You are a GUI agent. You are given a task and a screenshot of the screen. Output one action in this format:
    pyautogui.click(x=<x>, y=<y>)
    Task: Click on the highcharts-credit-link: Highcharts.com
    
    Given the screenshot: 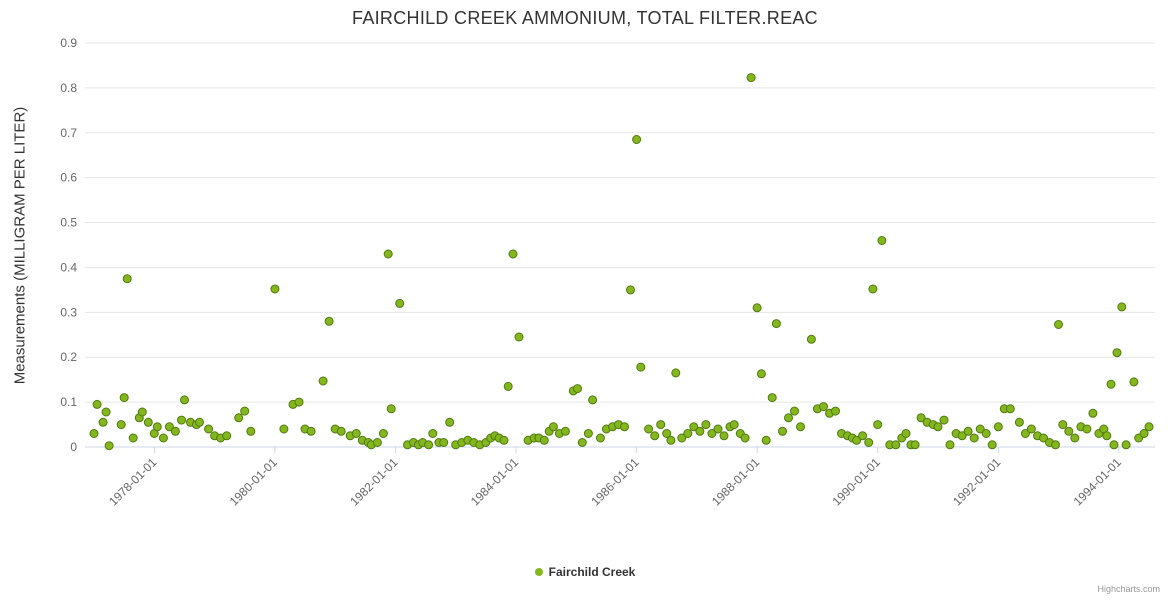 What is the action you would take?
    pyautogui.click(x=1128, y=589)
    